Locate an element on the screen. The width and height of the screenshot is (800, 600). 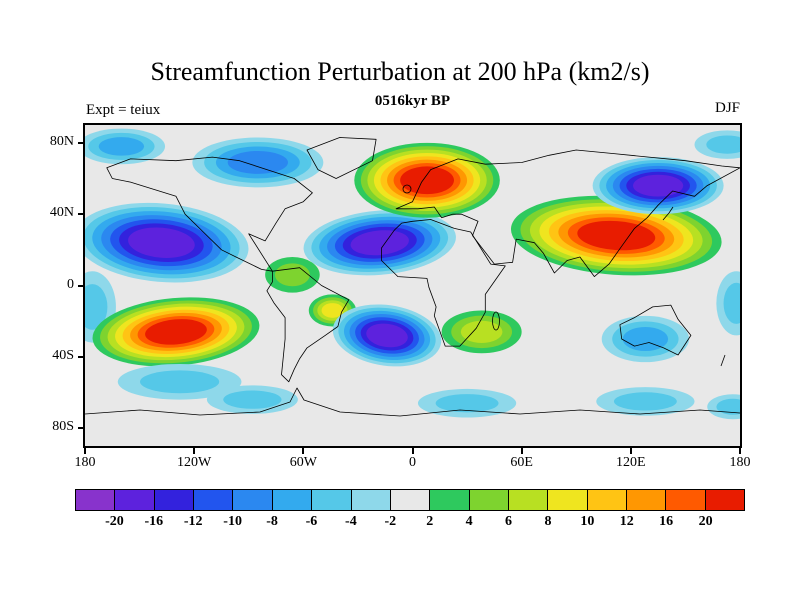
colorbar-tick-label: -8 is located at coordinates (272, 521).